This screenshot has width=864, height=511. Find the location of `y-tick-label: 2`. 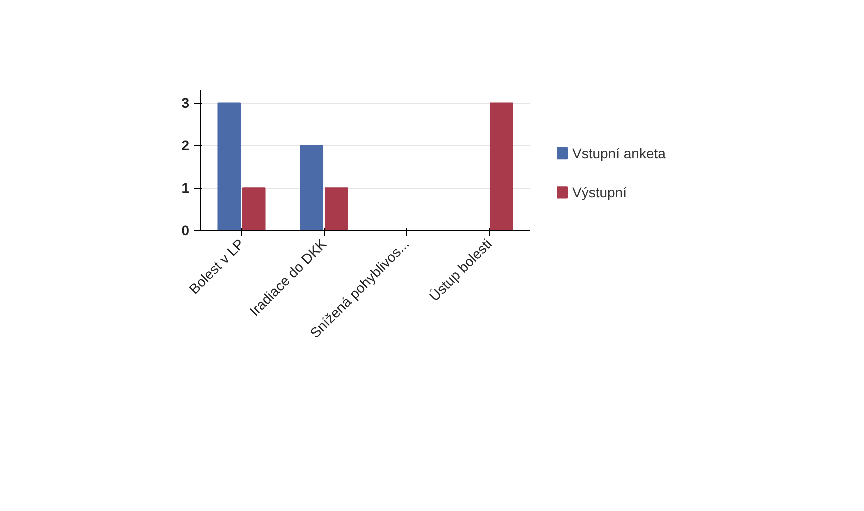

y-tick-label: 2 is located at coordinates (186, 146).